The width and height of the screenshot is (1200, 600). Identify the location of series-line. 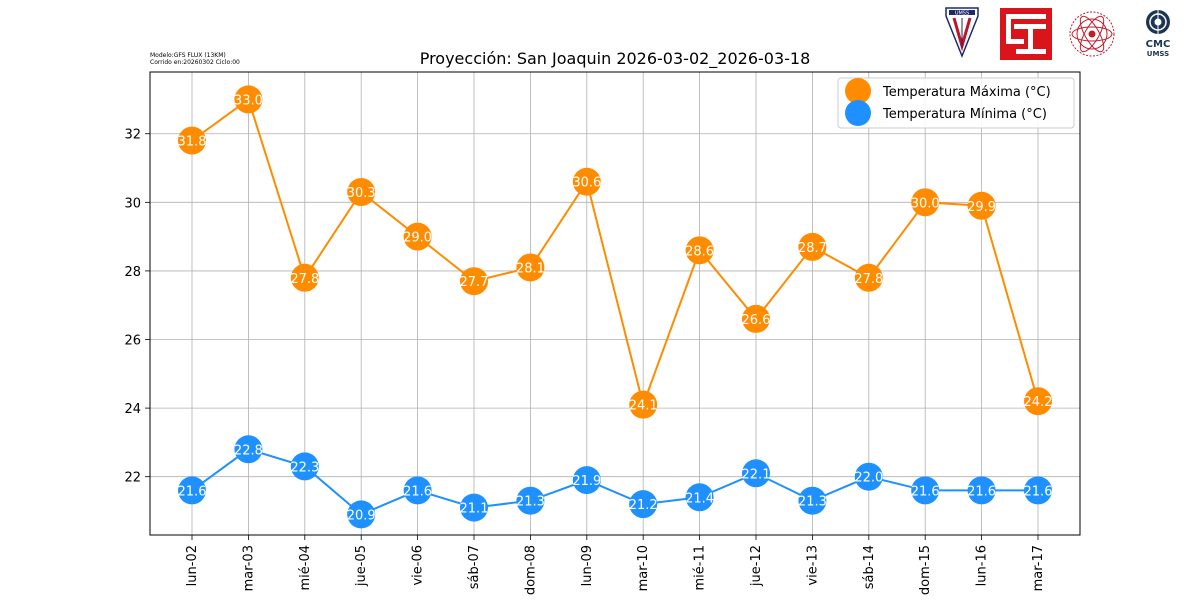
(614, 482).